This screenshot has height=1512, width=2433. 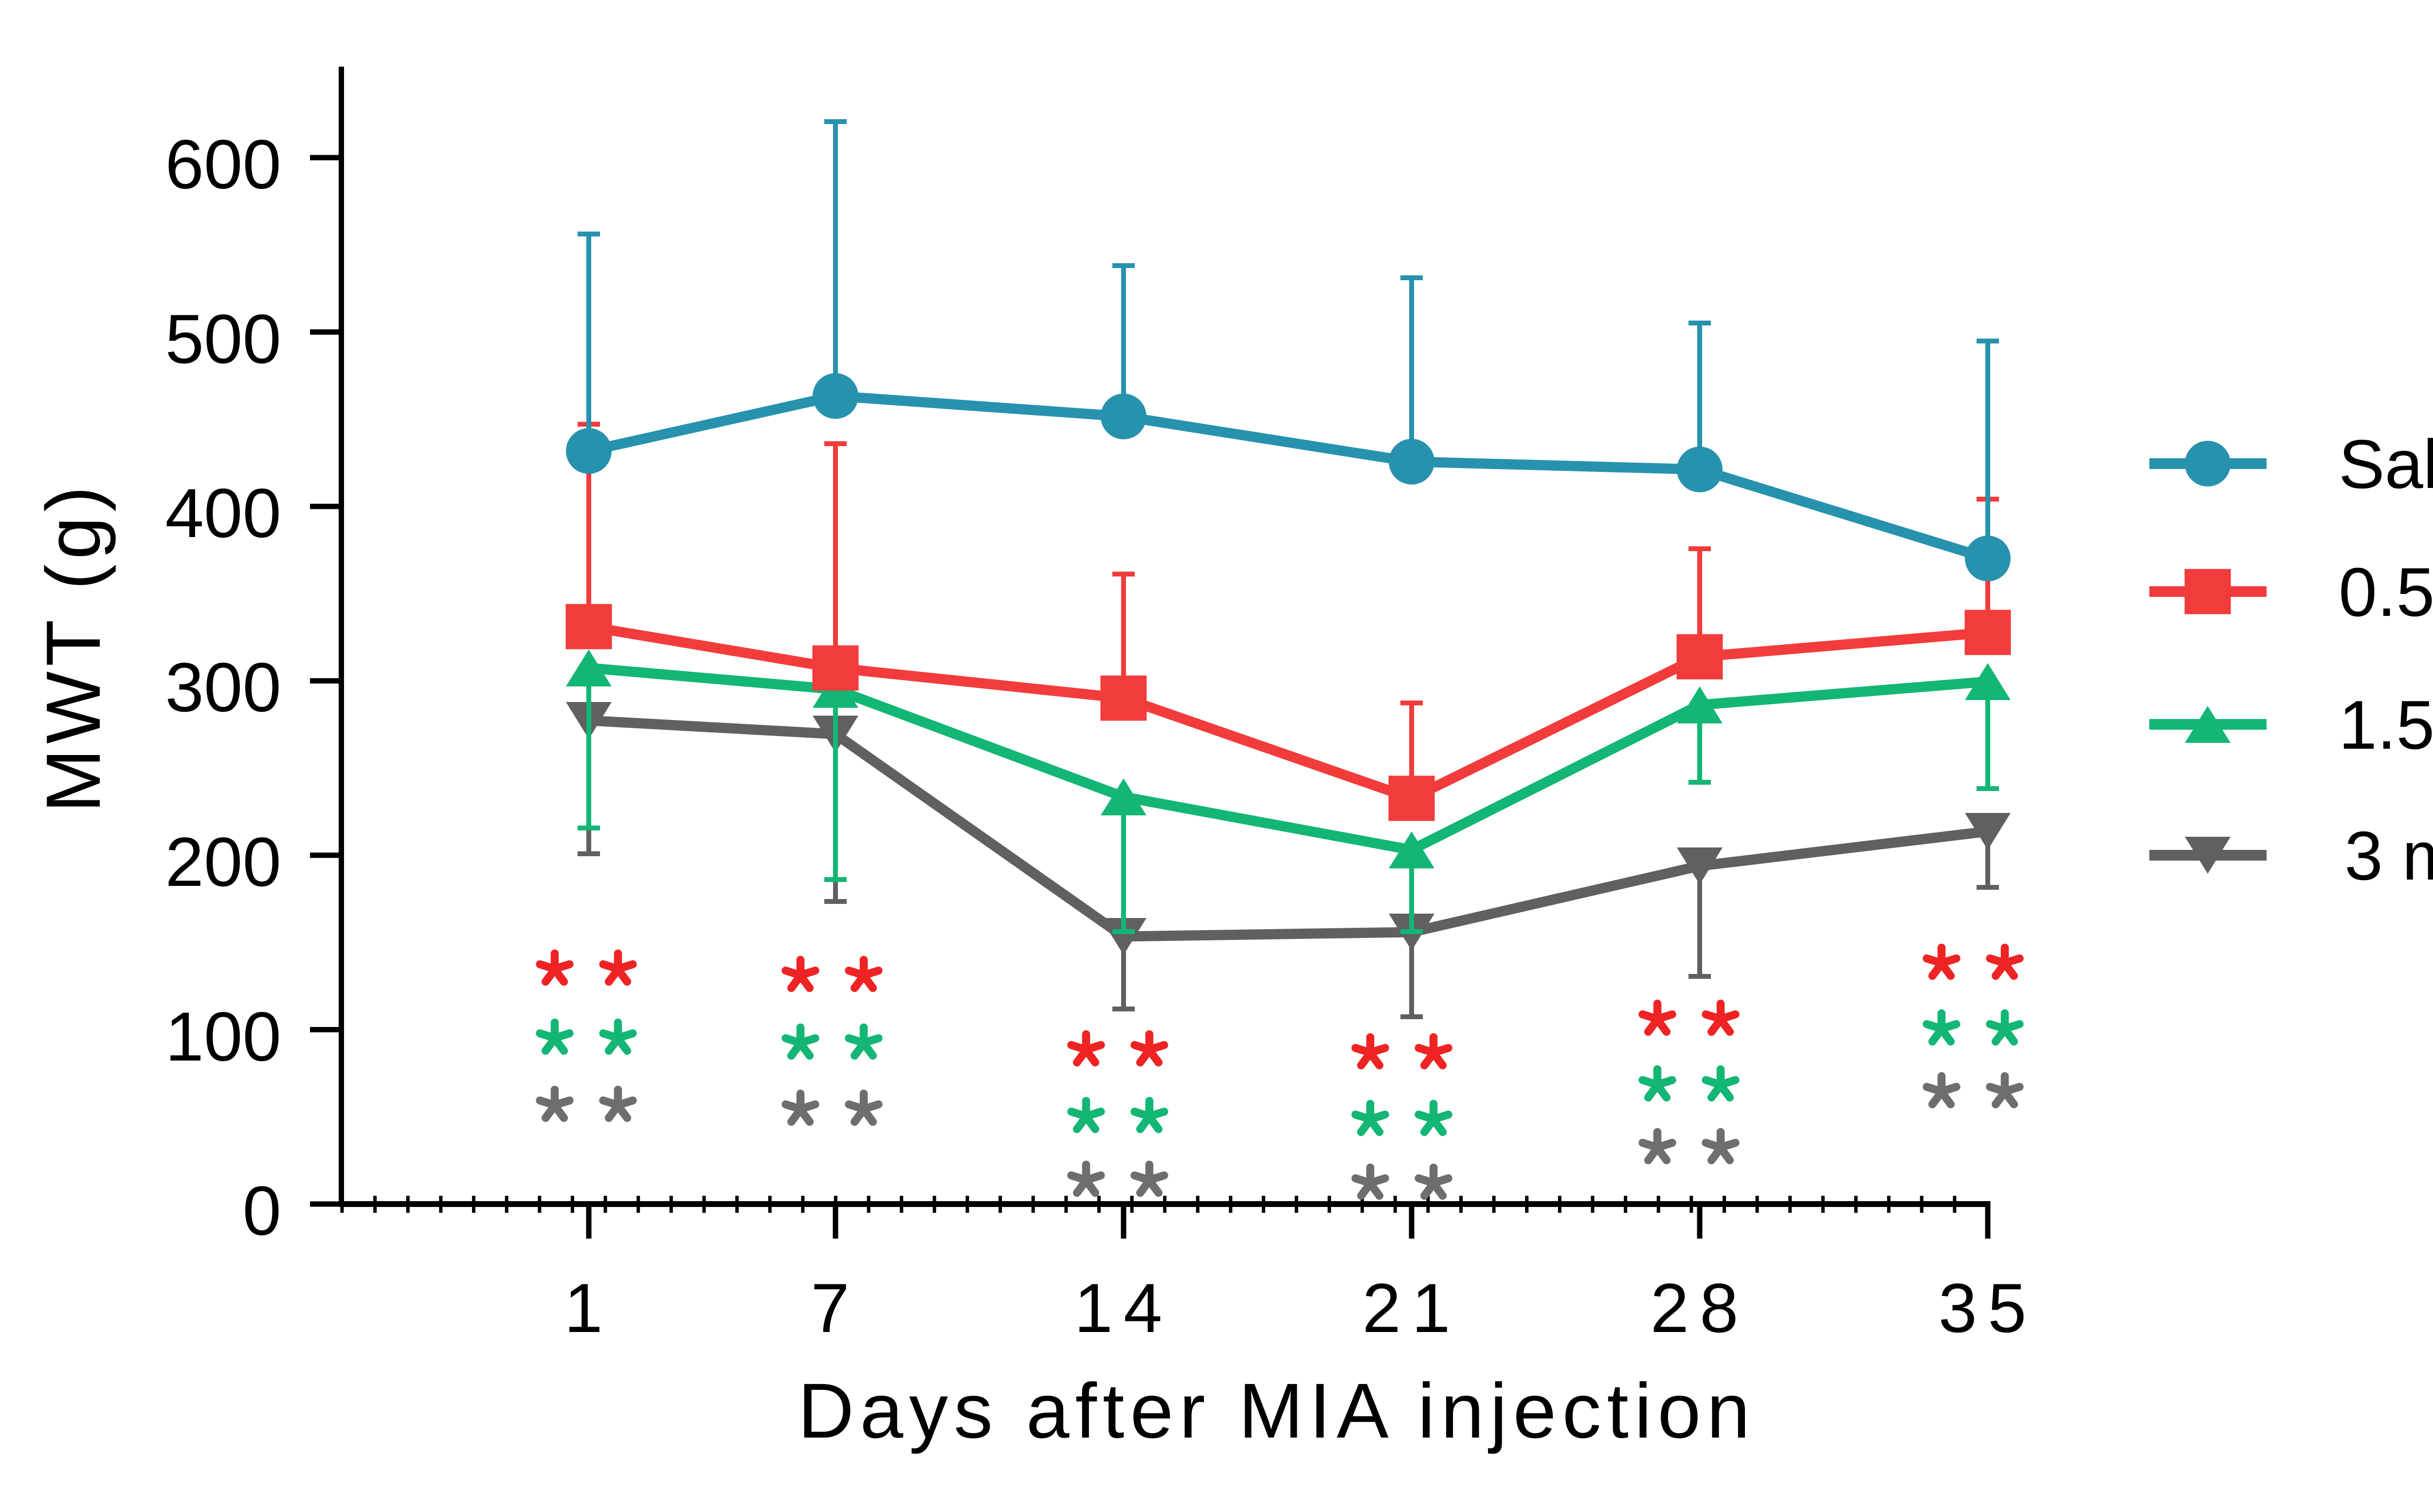 What do you see at coordinates (1699, 1308) in the screenshot?
I see `svg-text: 28` at bounding box center [1699, 1308].